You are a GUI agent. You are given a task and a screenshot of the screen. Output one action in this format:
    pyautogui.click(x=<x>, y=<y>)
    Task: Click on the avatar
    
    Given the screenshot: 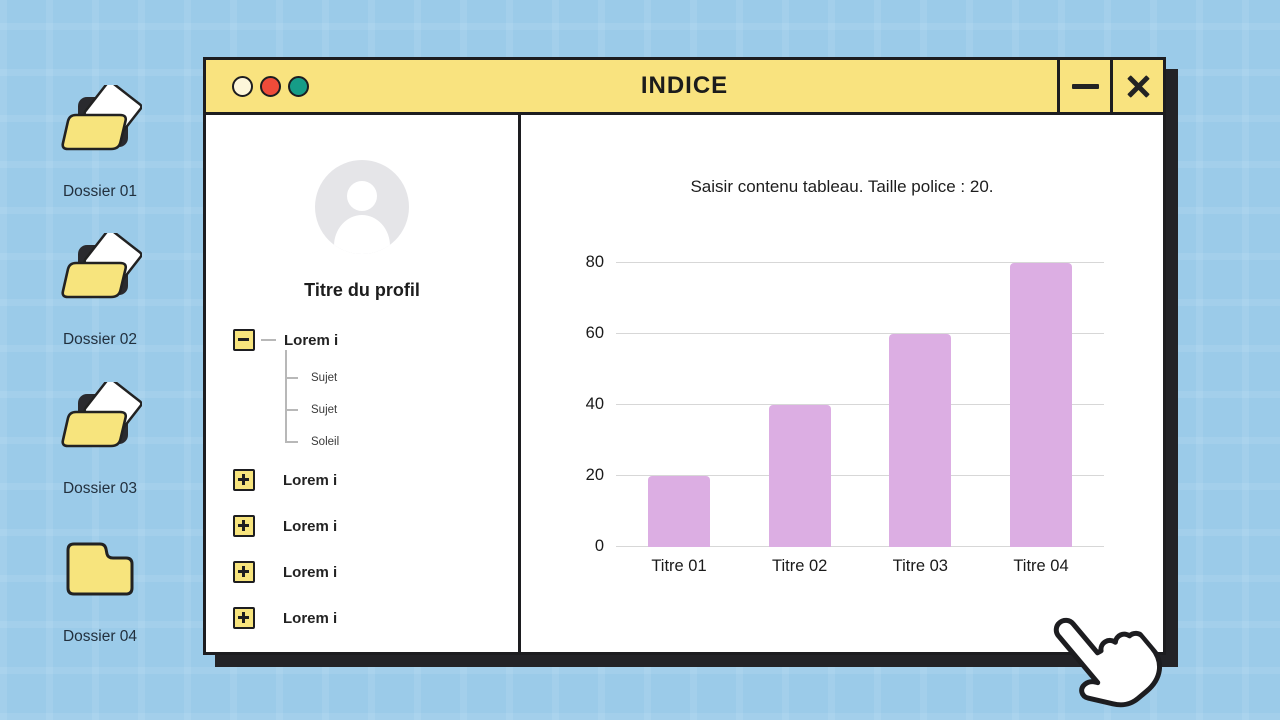 What is the action you would take?
    pyautogui.click(x=362, y=207)
    